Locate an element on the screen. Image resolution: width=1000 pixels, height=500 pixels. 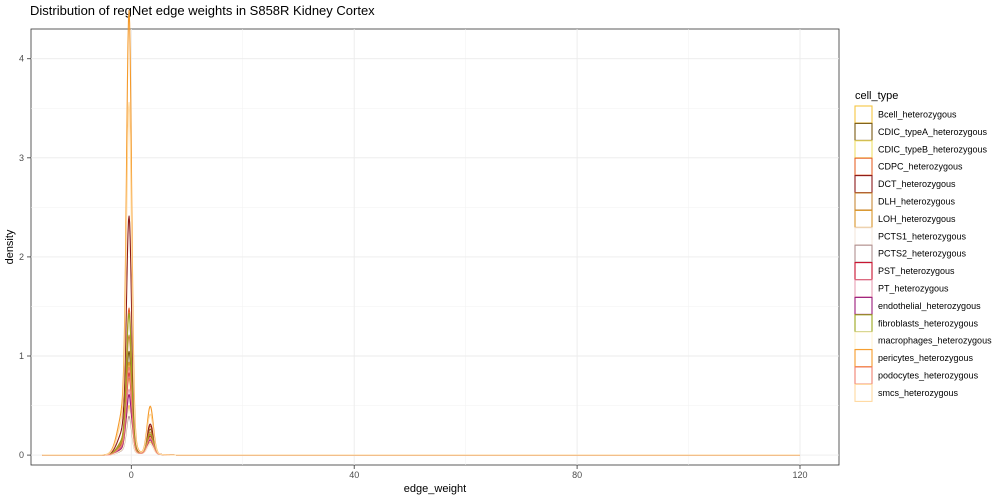
legend-label: smcs_heterozygous is located at coordinates (918, 393).